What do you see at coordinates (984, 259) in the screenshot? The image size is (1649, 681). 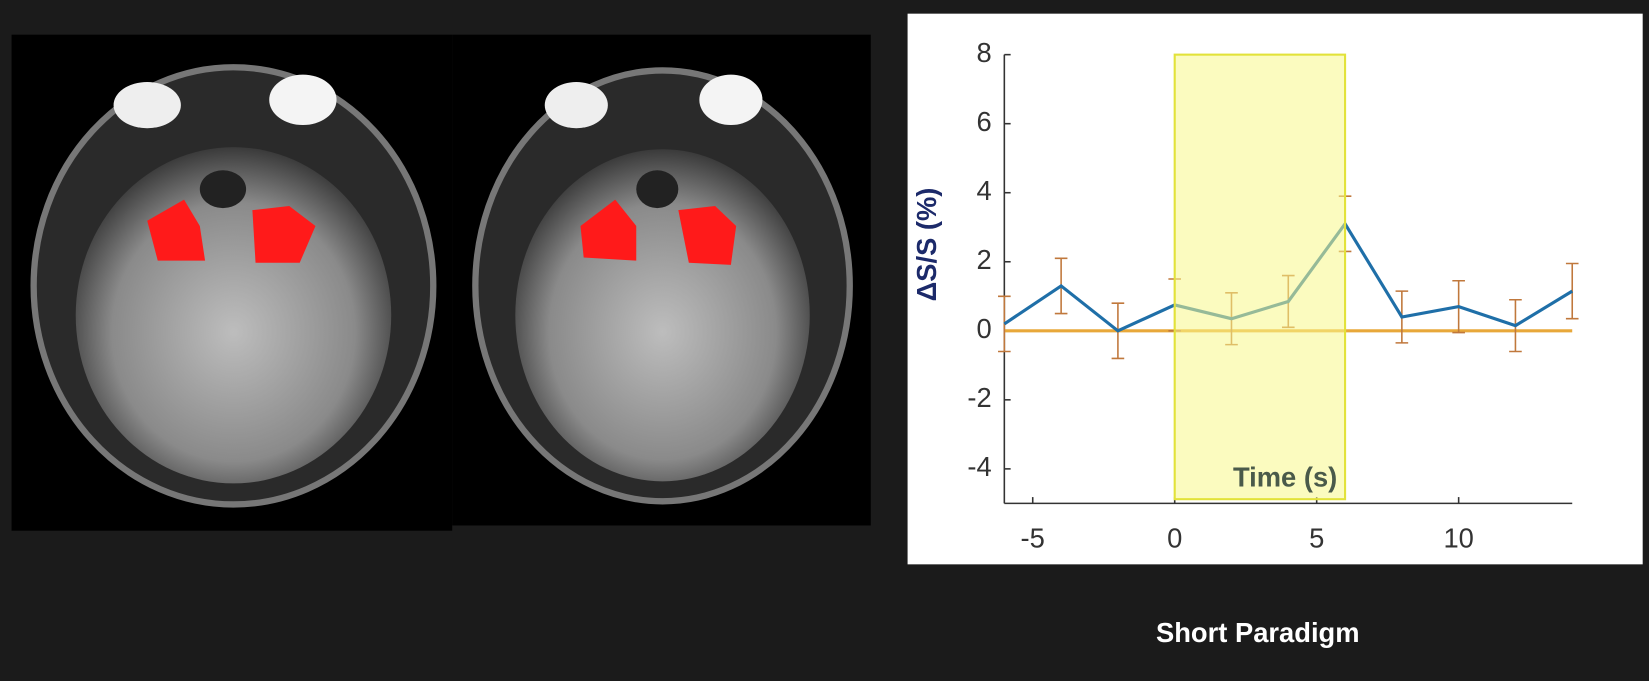 I see `y-tick-label: 2` at bounding box center [984, 259].